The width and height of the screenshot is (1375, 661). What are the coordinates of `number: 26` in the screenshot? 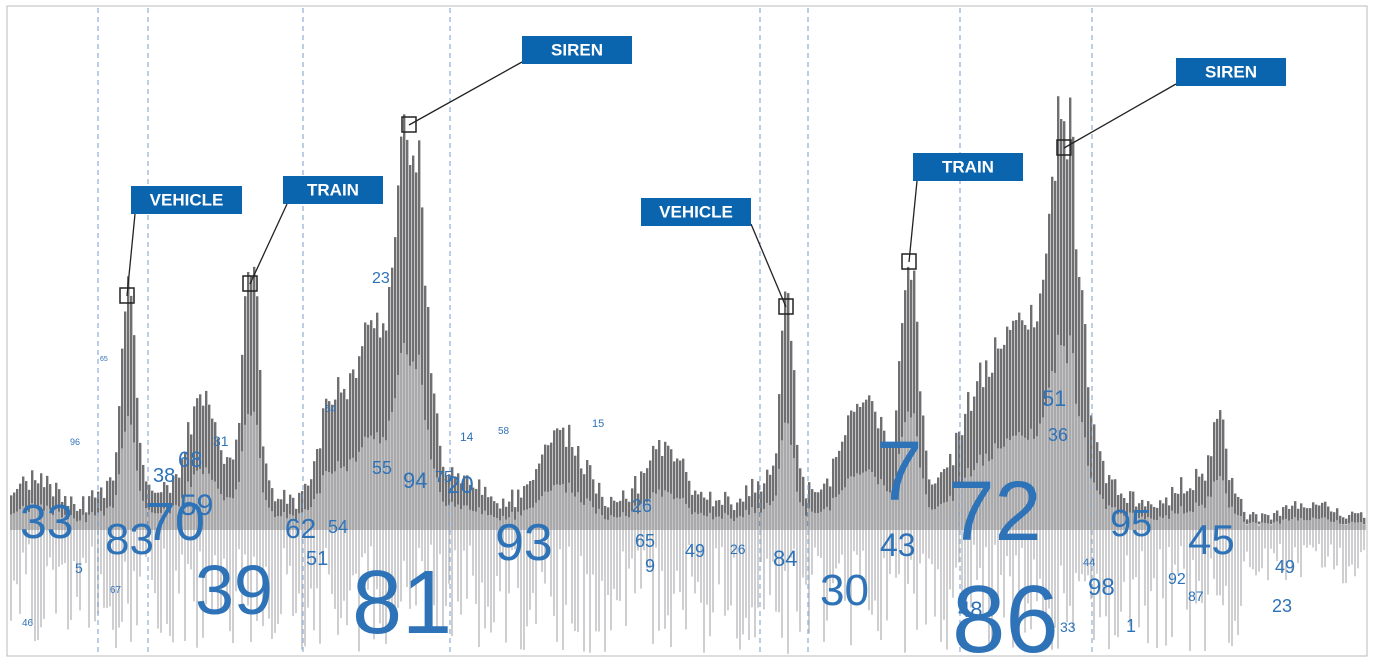 It's located at (642, 506).